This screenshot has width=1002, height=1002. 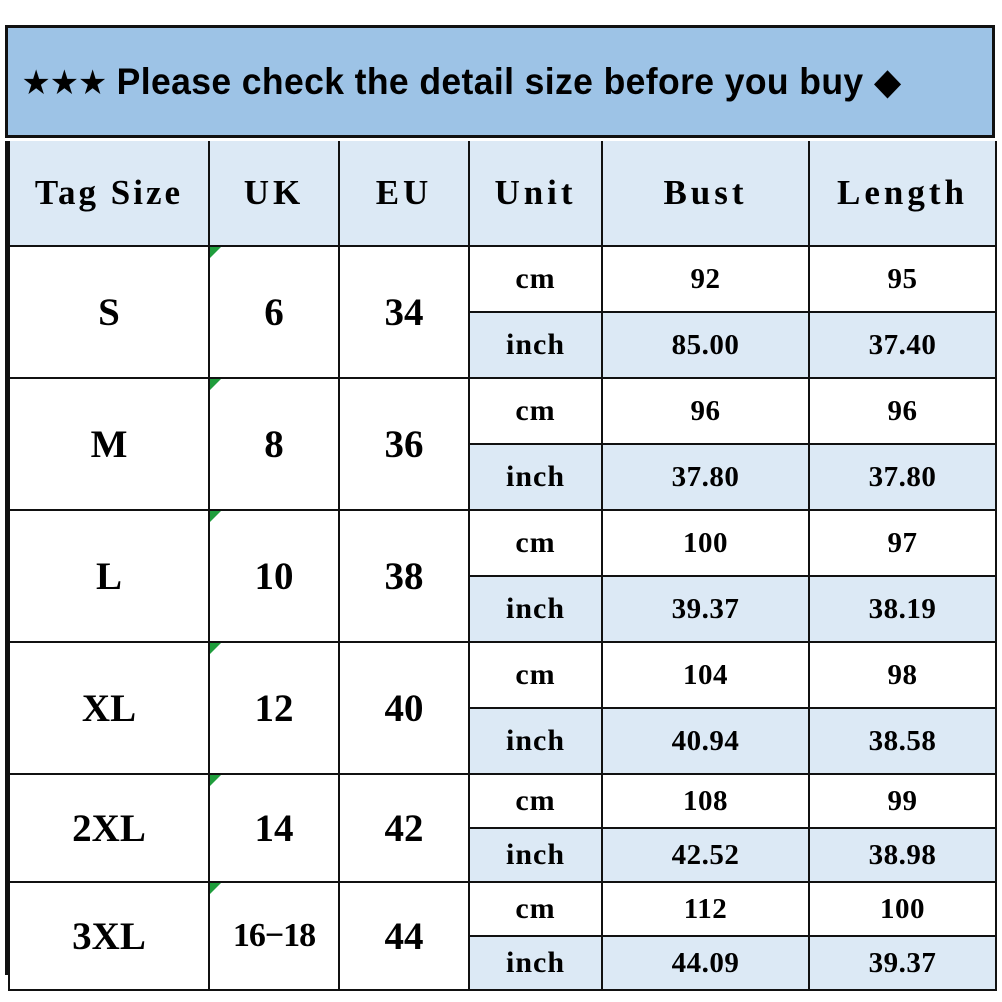 I want to click on cell-tag-size: L, so click(x=109, y=576).